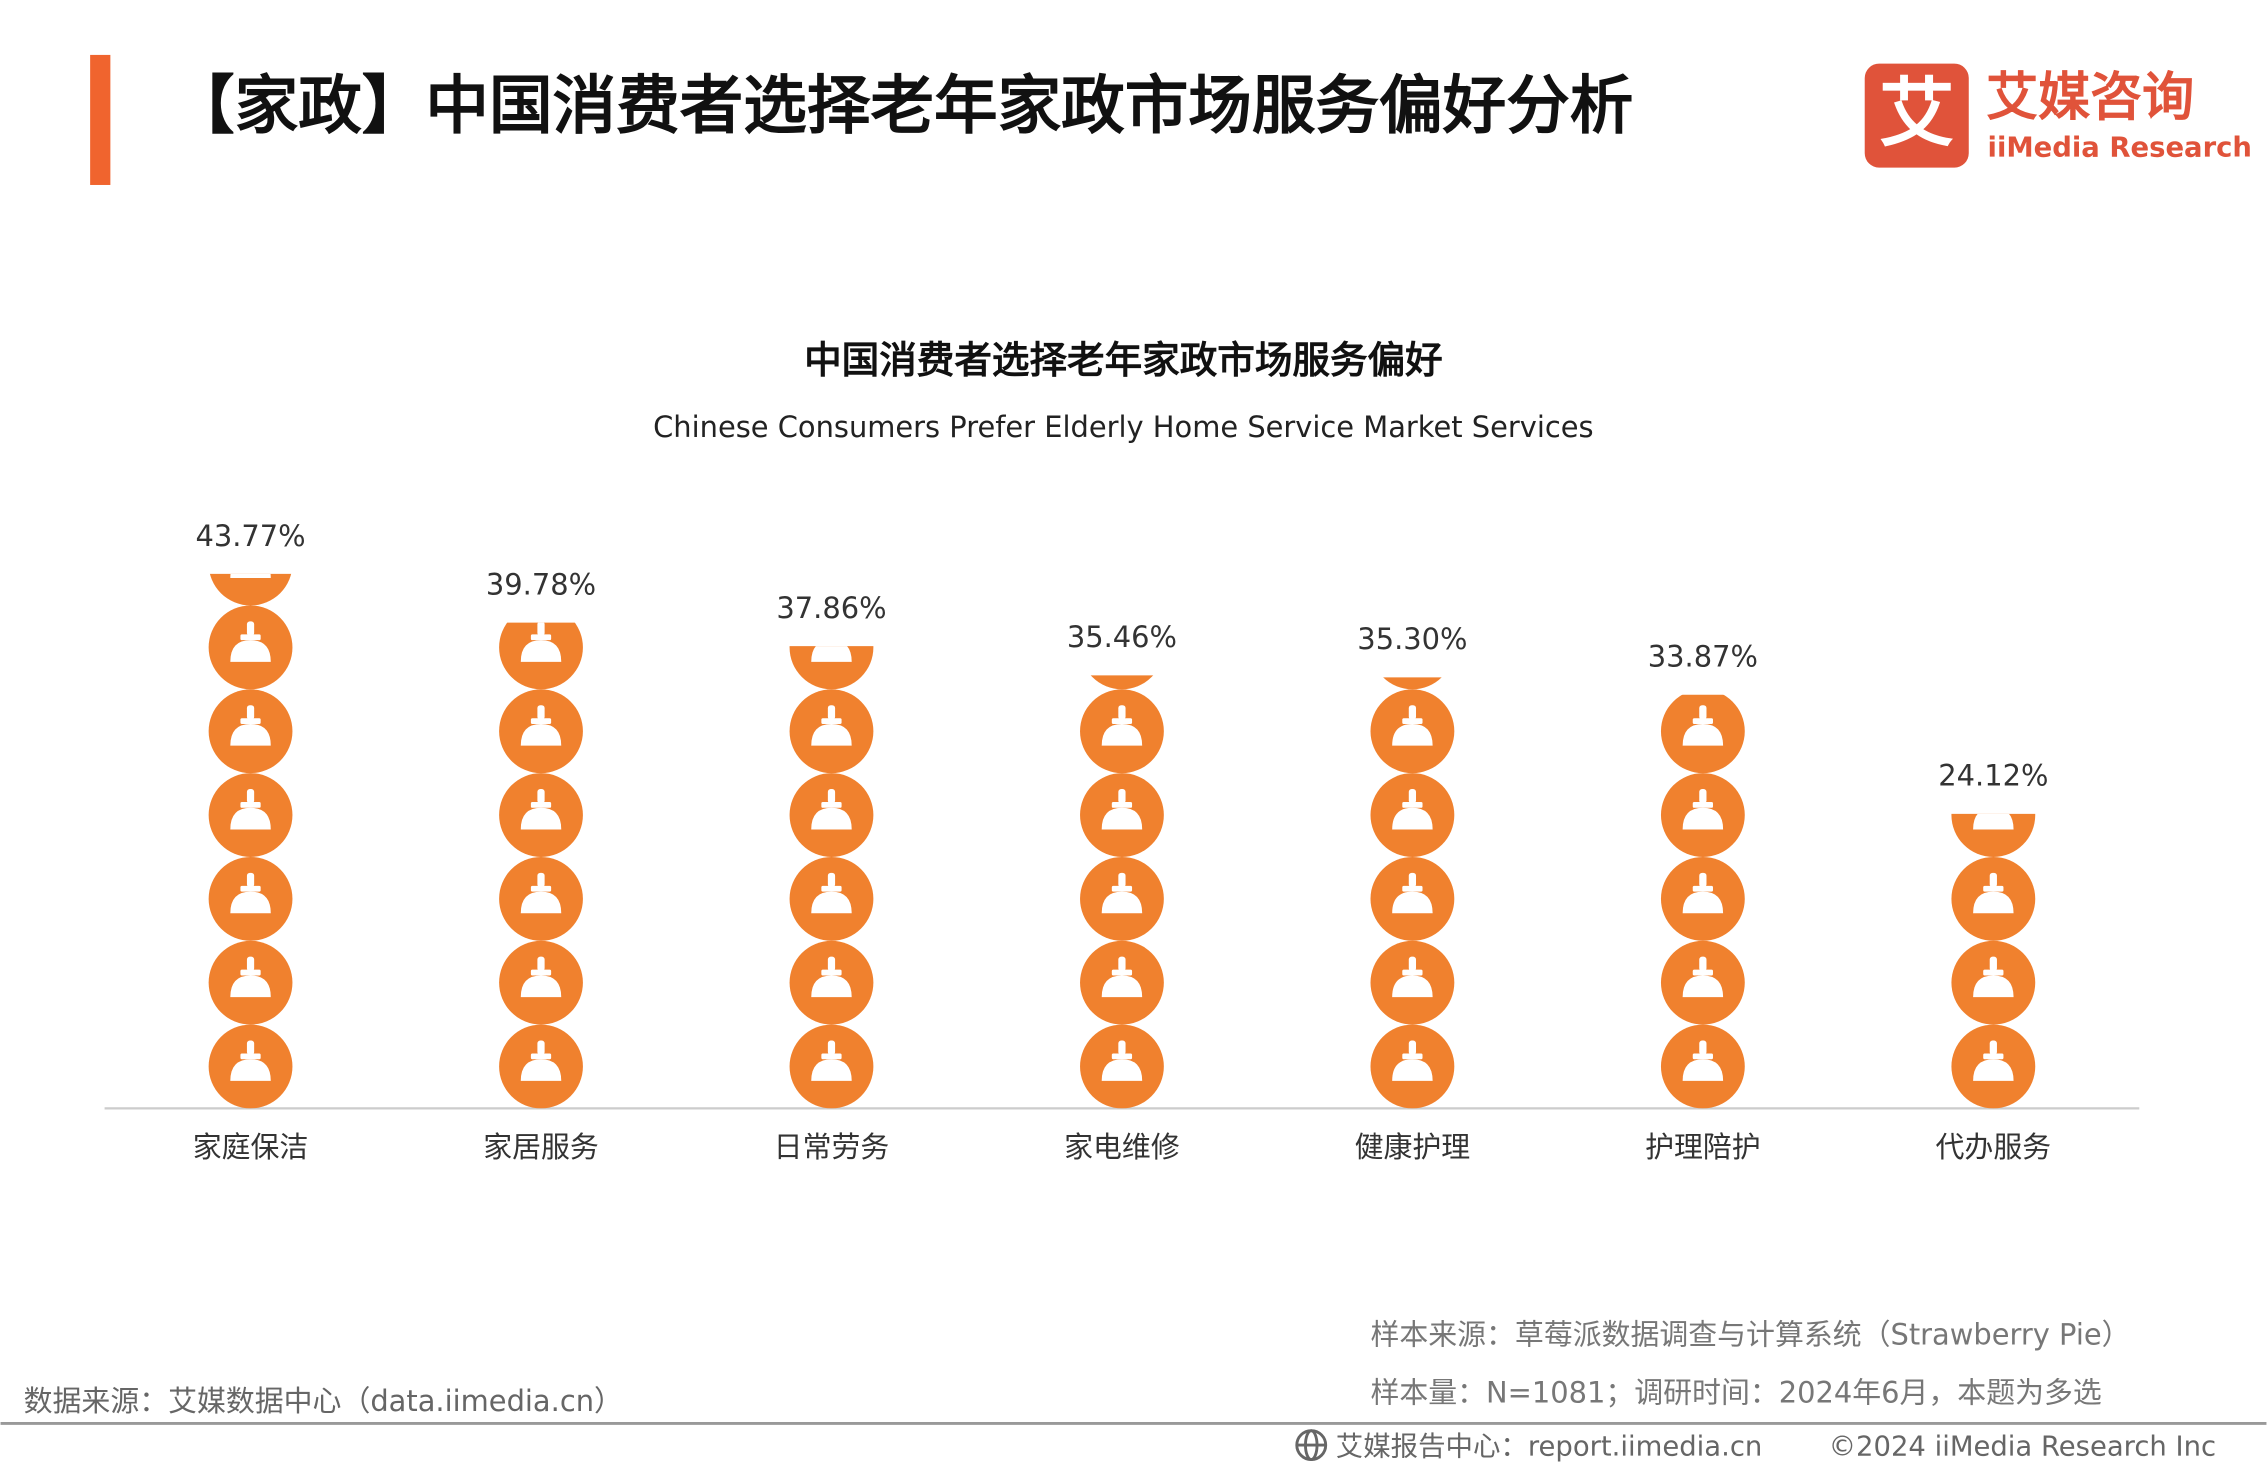  What do you see at coordinates (2090, 98) in the screenshot?
I see `logo-cn: 艾媒咨询` at bounding box center [2090, 98].